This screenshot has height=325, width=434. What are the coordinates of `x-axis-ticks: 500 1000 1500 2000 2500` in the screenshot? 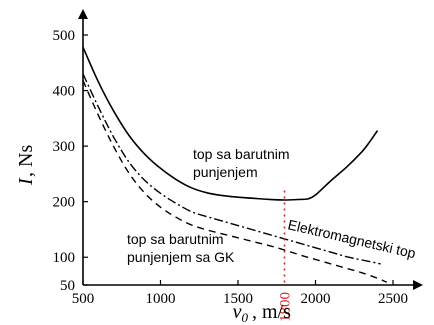 It's located at (240, 293).